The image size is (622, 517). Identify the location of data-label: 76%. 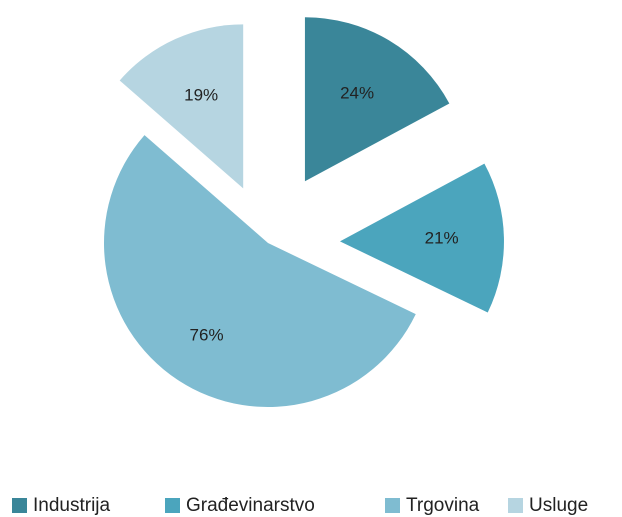
(207, 335).